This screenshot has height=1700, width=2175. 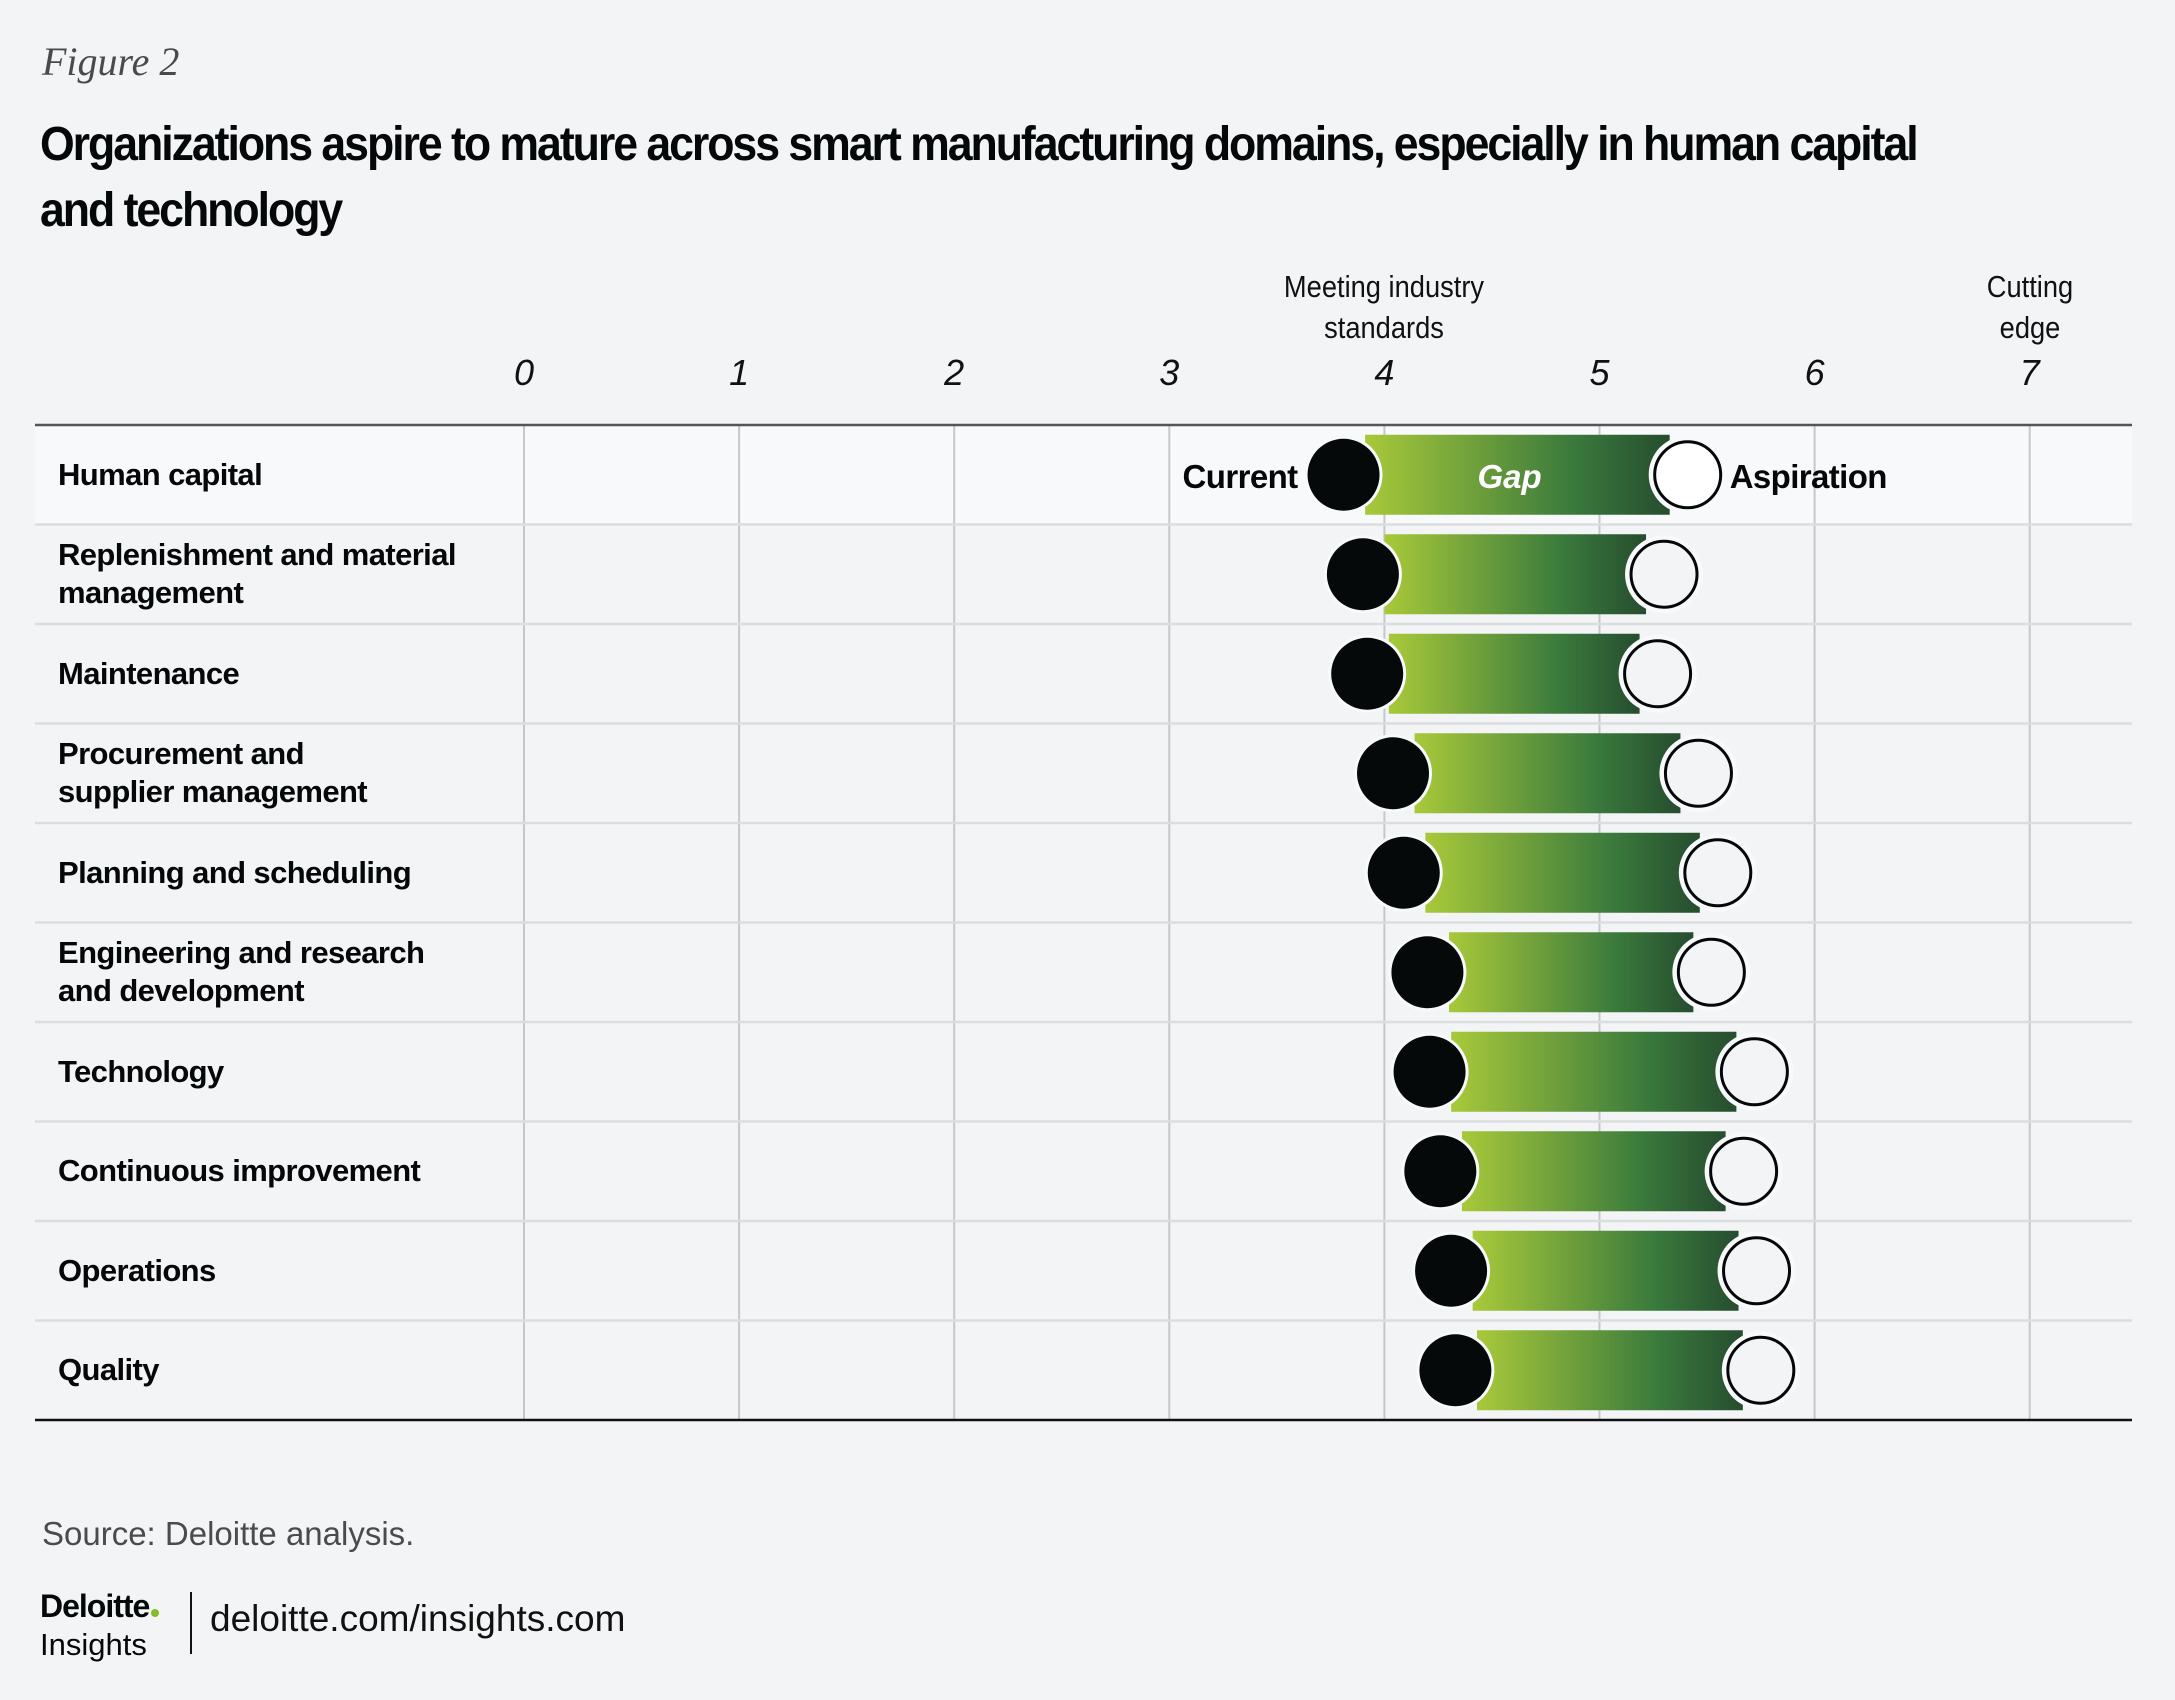 What do you see at coordinates (151, 593) in the screenshot?
I see `category-label-line: management` at bounding box center [151, 593].